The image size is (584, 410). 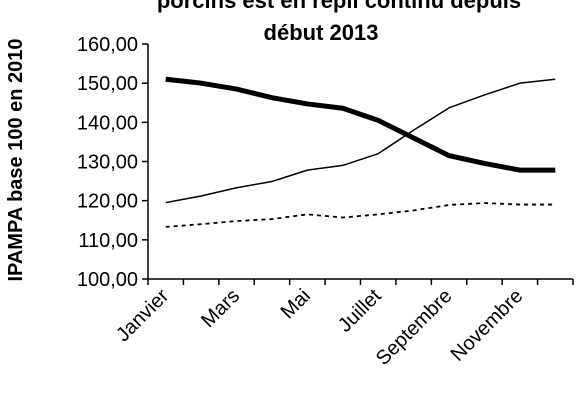 What do you see at coordinates (360, 215) in the screenshot?
I see `series-line-dotted` at bounding box center [360, 215].